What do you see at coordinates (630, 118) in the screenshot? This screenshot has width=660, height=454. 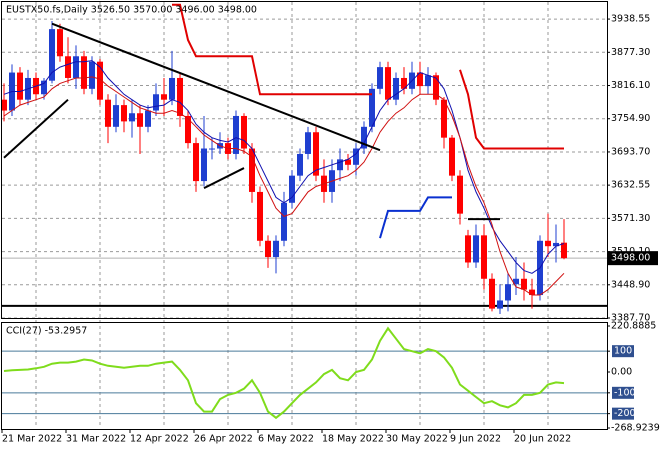 I see `y-tick-label: 3754.90` at bounding box center [630, 118].